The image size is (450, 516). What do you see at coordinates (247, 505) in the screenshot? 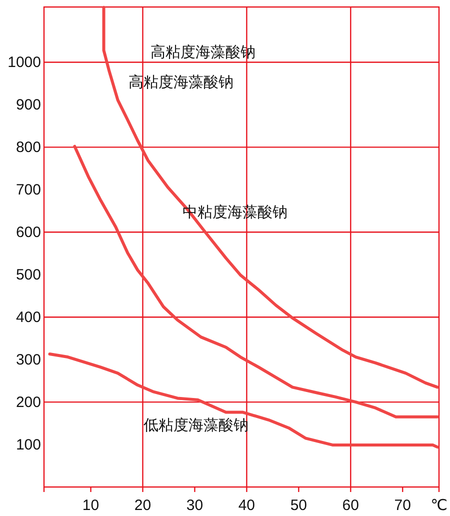
I see `x-tick-label: 40` at bounding box center [247, 505].